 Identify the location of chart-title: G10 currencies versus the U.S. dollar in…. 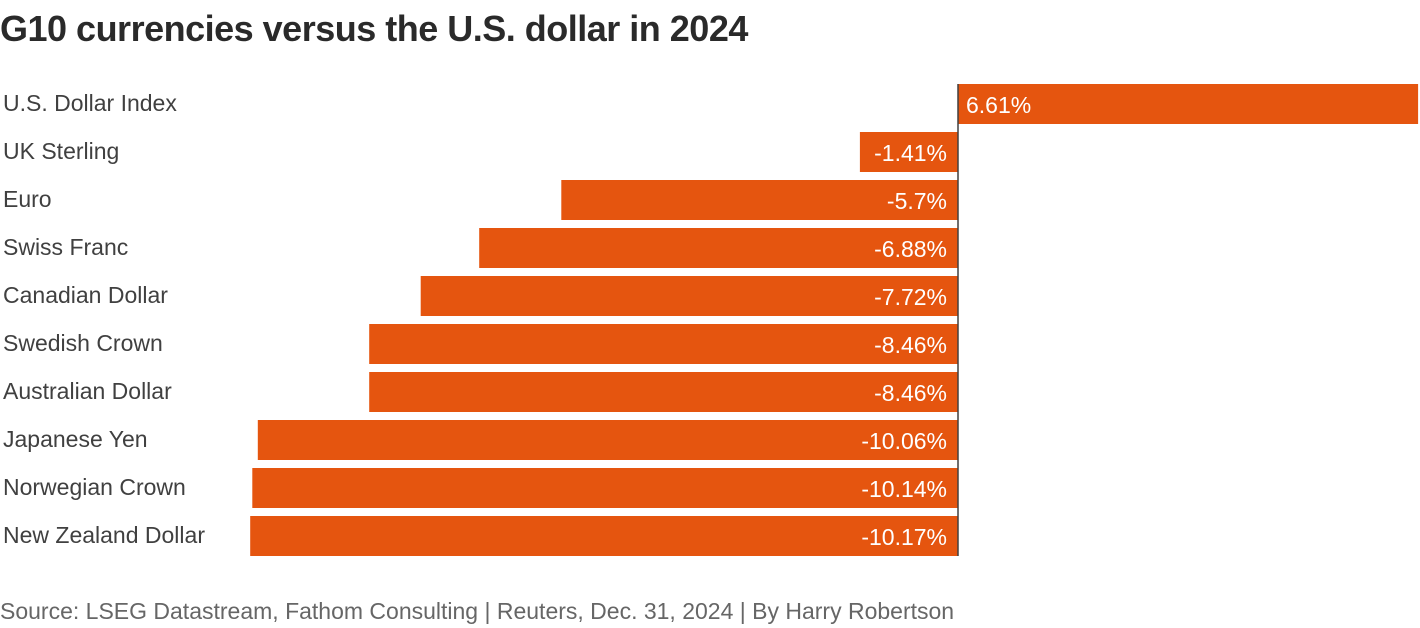
(374, 28).